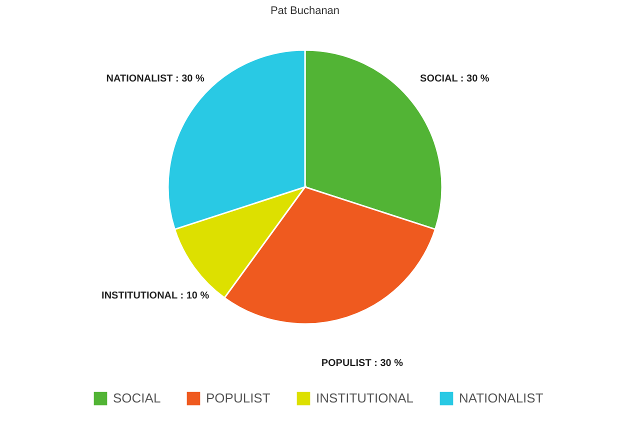 The image size is (619, 424). What do you see at coordinates (156, 296) in the screenshot?
I see `data-label: INSTITUTIONAL : 10 %` at bounding box center [156, 296].